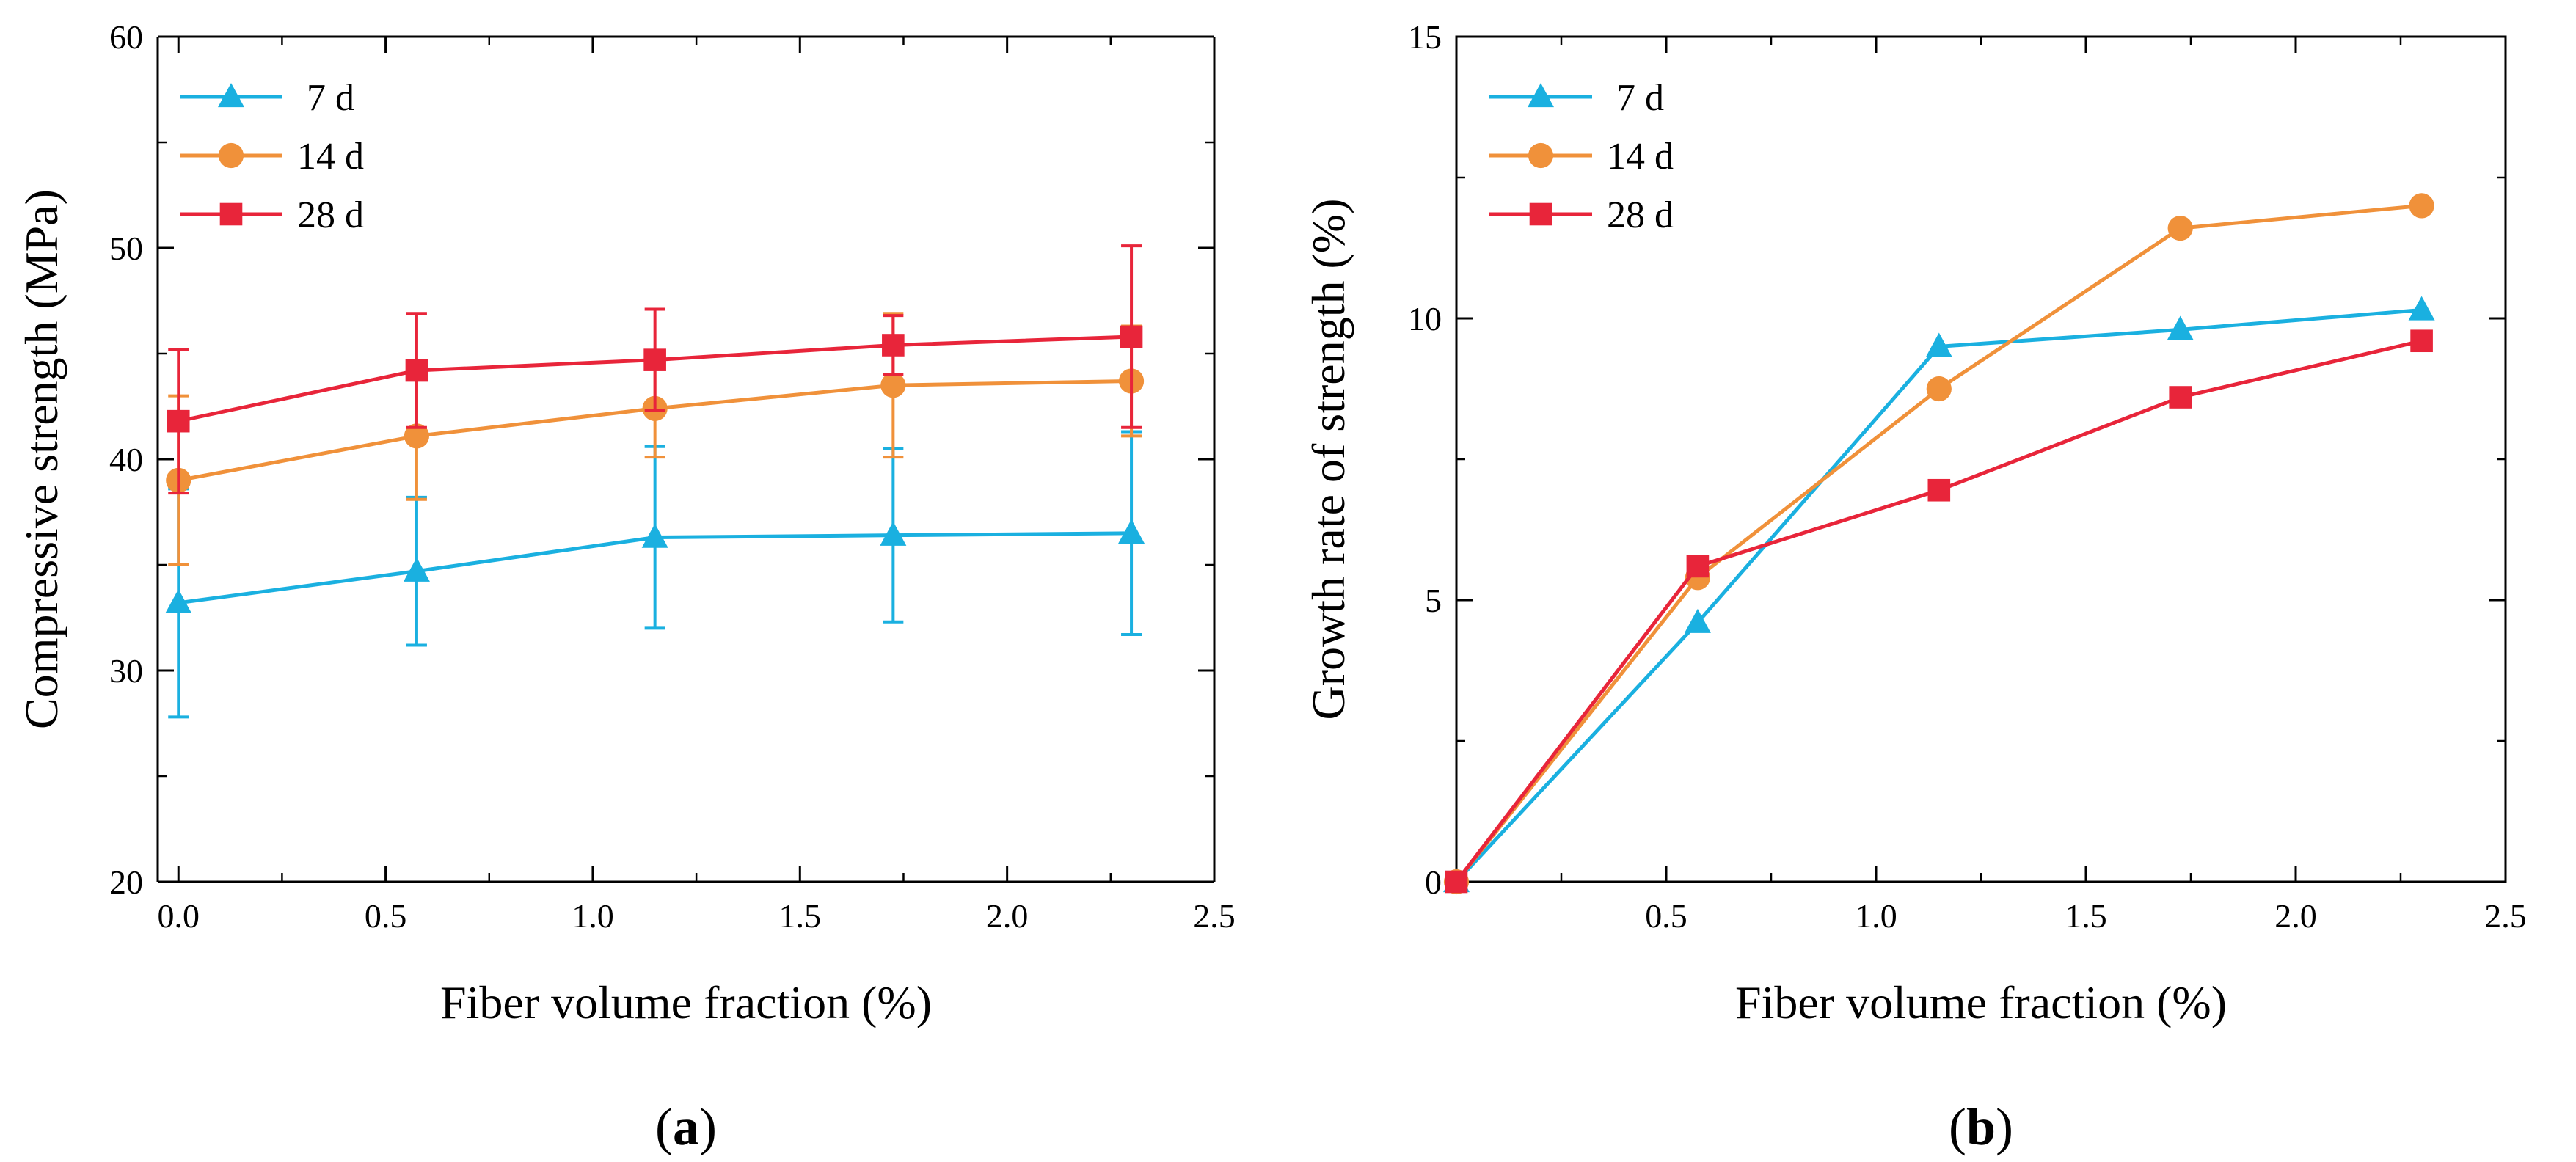  What do you see at coordinates (126, 37) in the screenshot?
I see `y-tick-label: 60` at bounding box center [126, 37].